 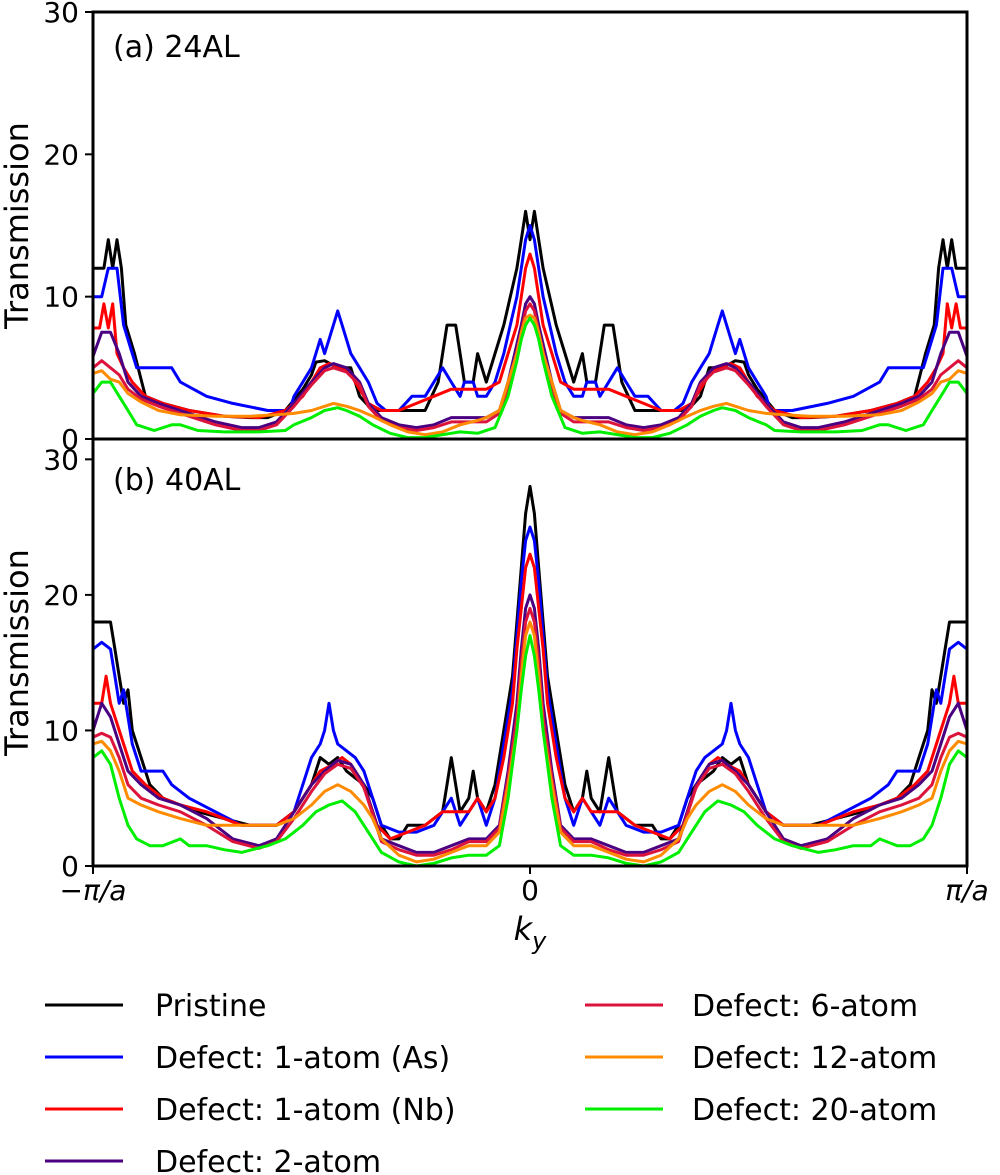 I want to click on x-axis-title: ky, so click(x=531, y=932).